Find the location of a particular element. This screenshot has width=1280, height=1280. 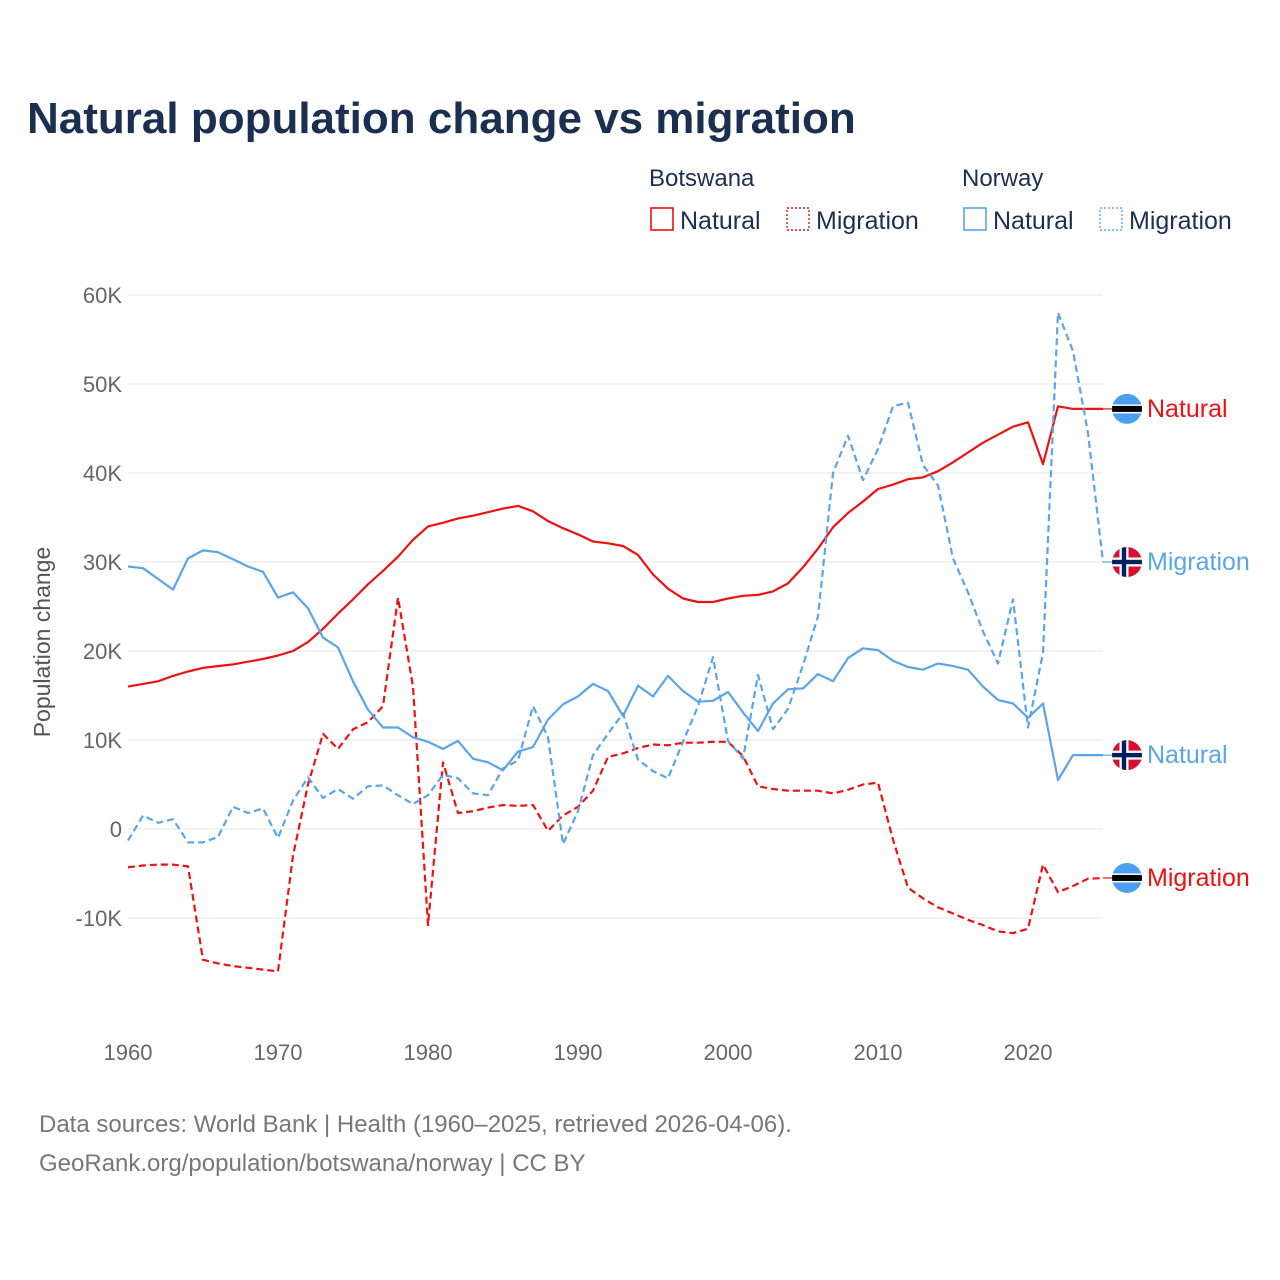

x-tick-label: 2000 is located at coordinates (728, 1052).